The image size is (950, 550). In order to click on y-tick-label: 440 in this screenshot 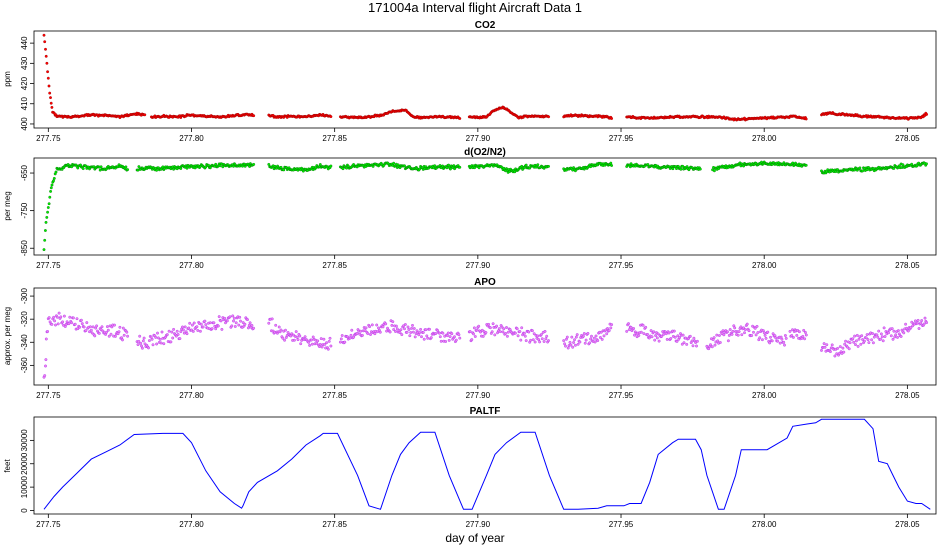, I will do `click(24, 43)`.